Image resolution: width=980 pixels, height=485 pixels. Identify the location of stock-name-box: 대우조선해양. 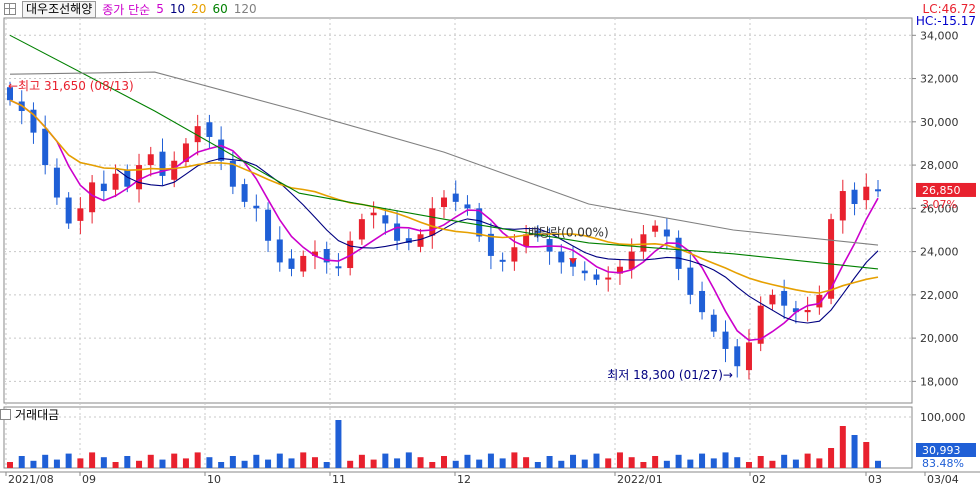
(59, 9).